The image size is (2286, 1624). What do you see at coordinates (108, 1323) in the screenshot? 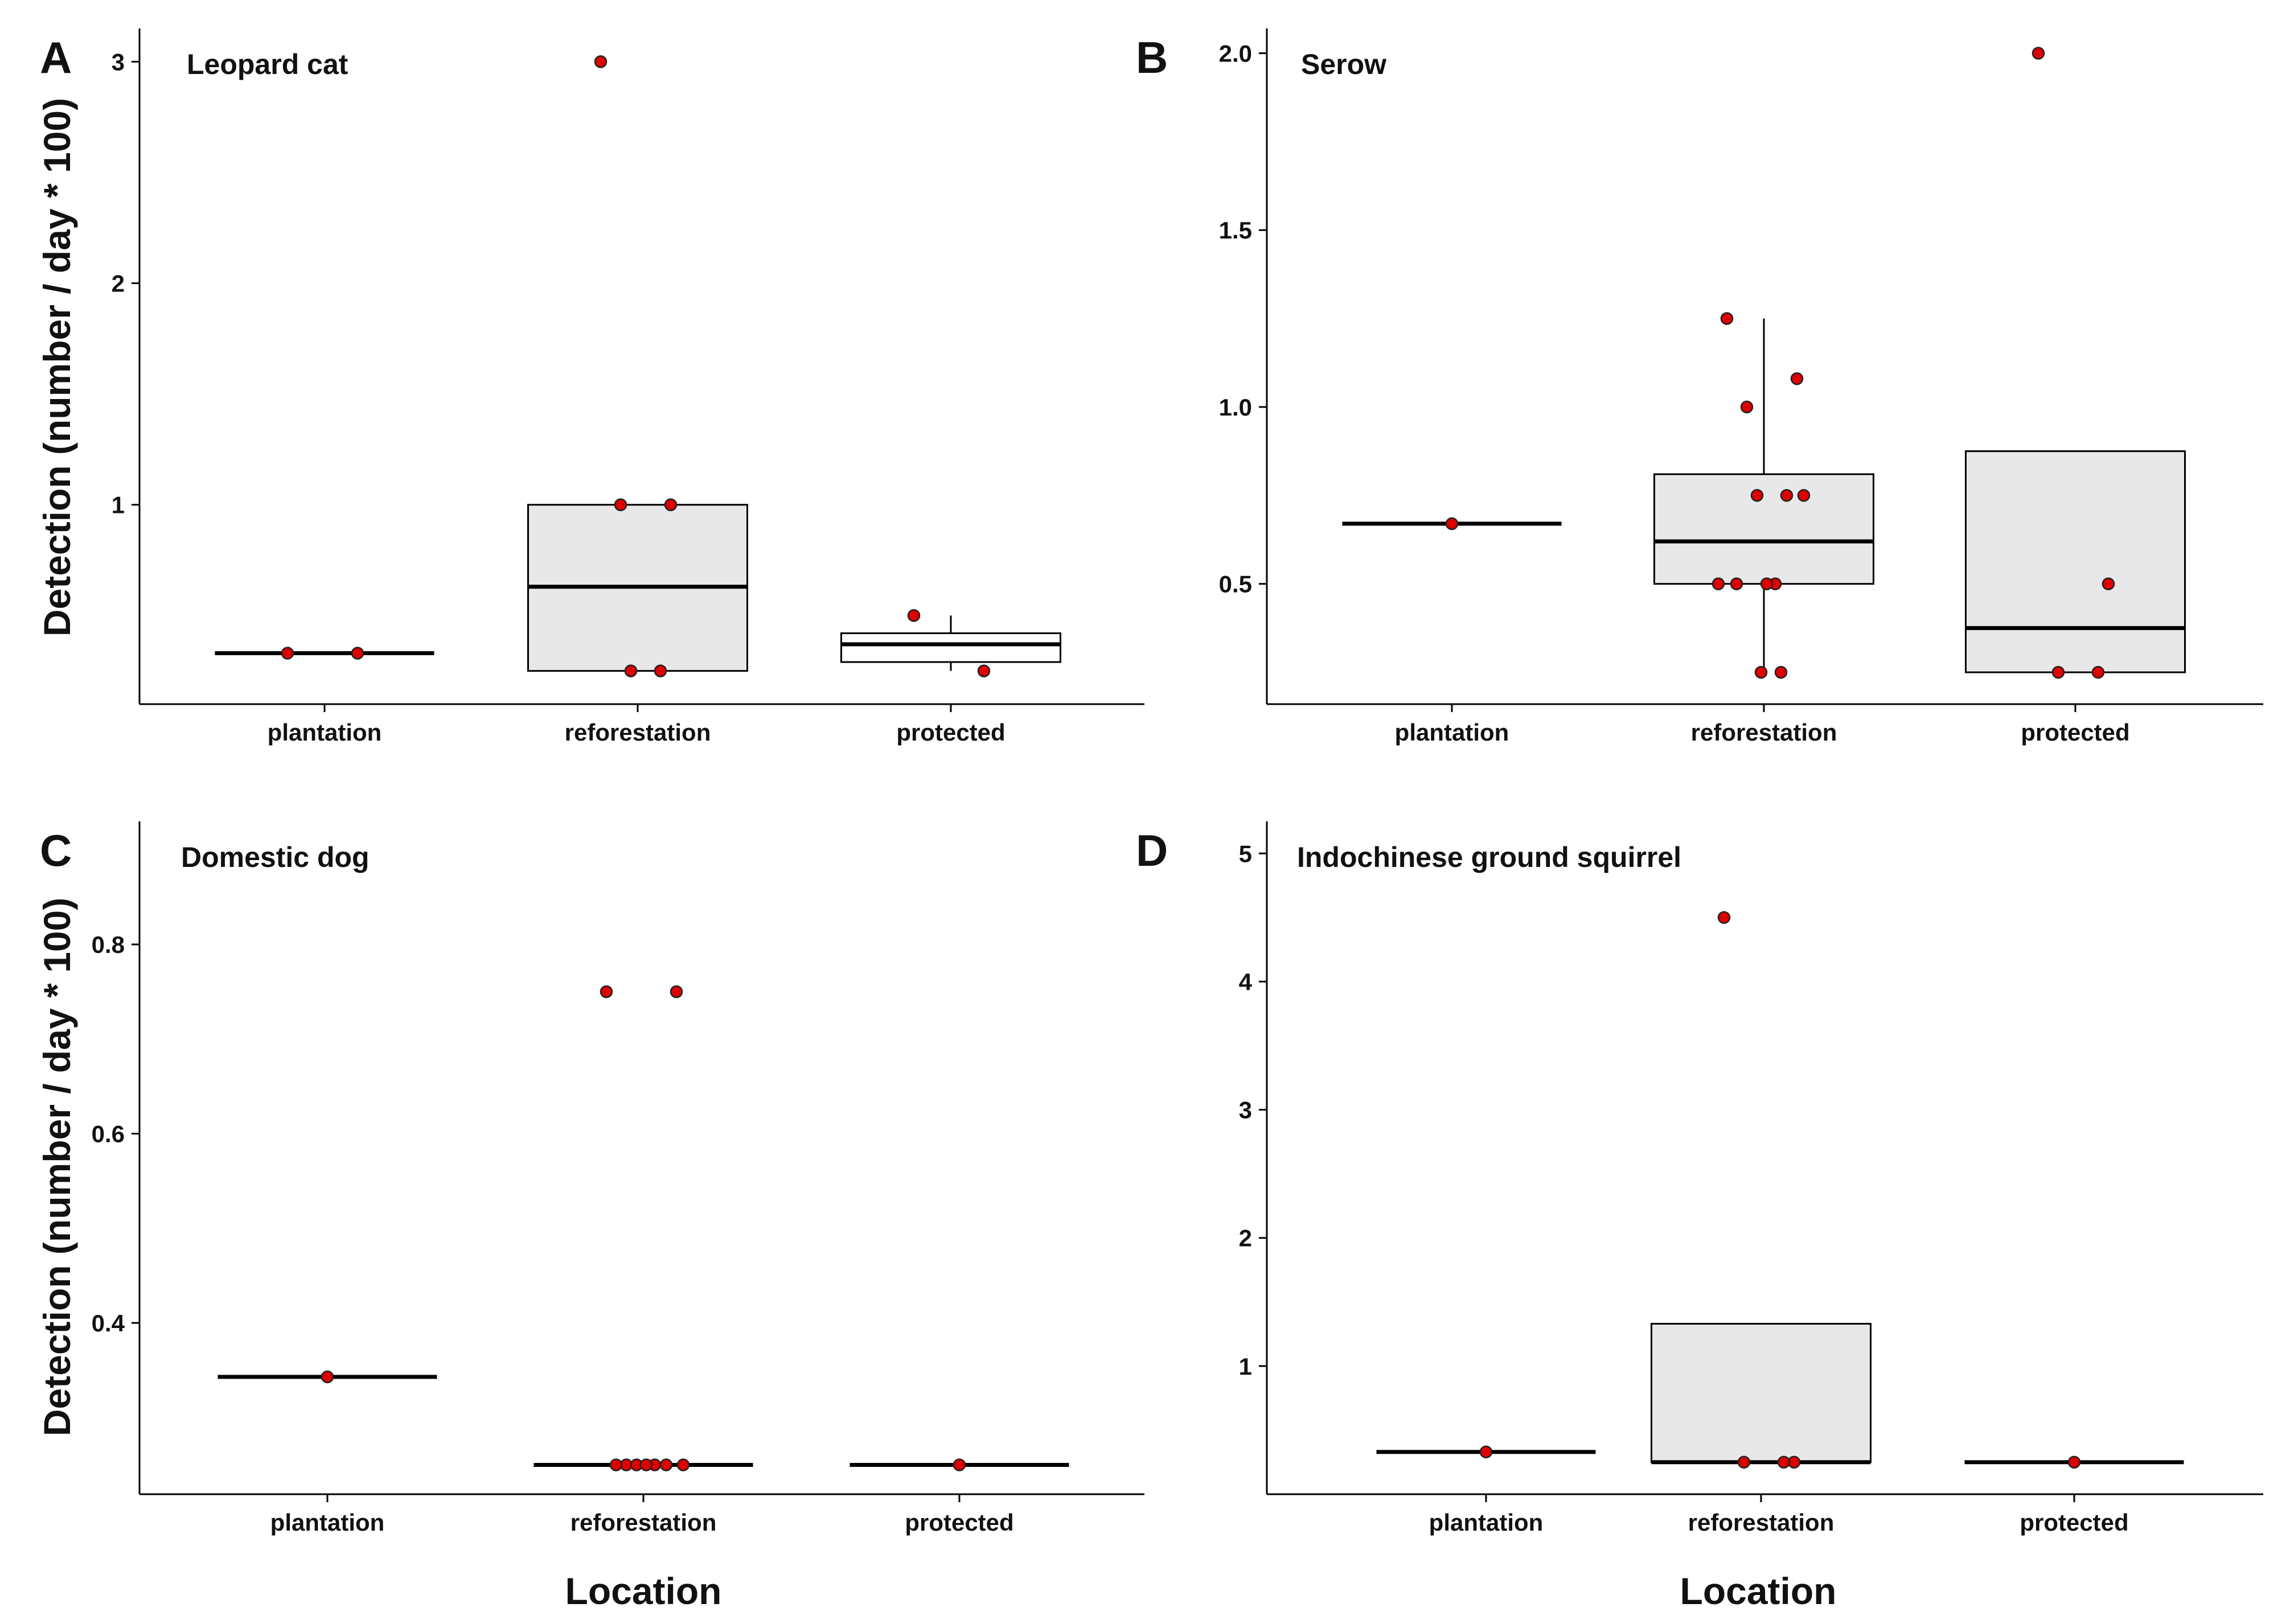
I see `y-tick-label: 0.4` at bounding box center [108, 1323].